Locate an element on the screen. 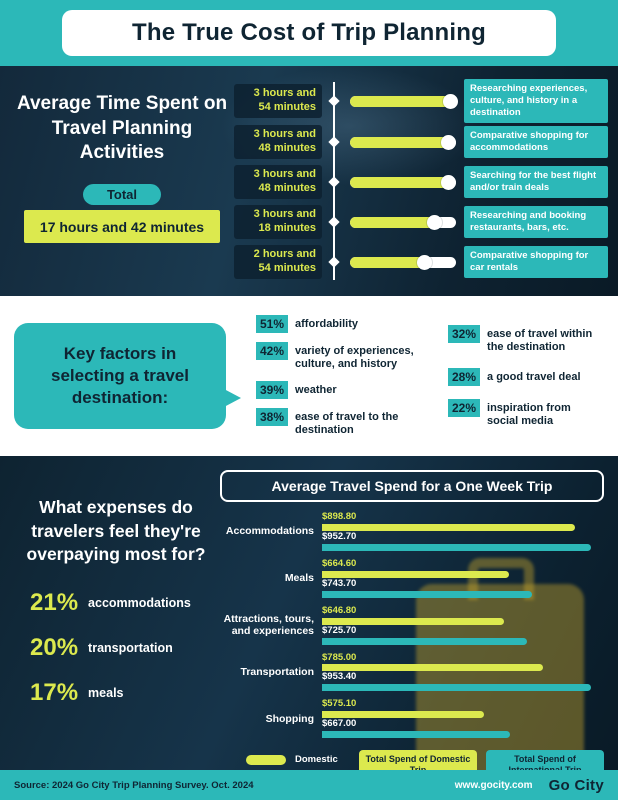  factor-percent-badge: 38% is located at coordinates (272, 416).